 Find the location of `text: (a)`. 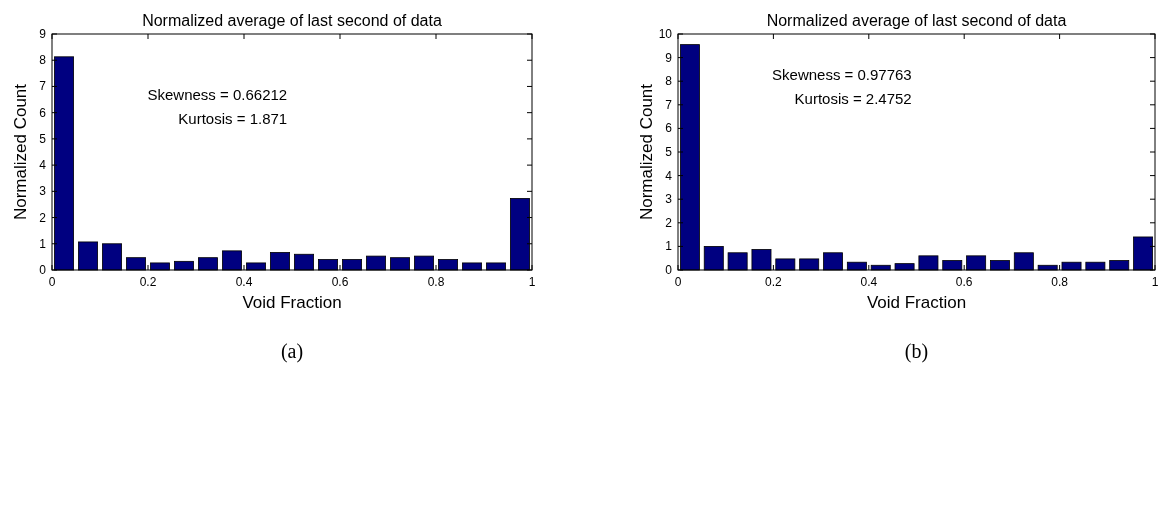

text: (a) is located at coordinates (292, 351).